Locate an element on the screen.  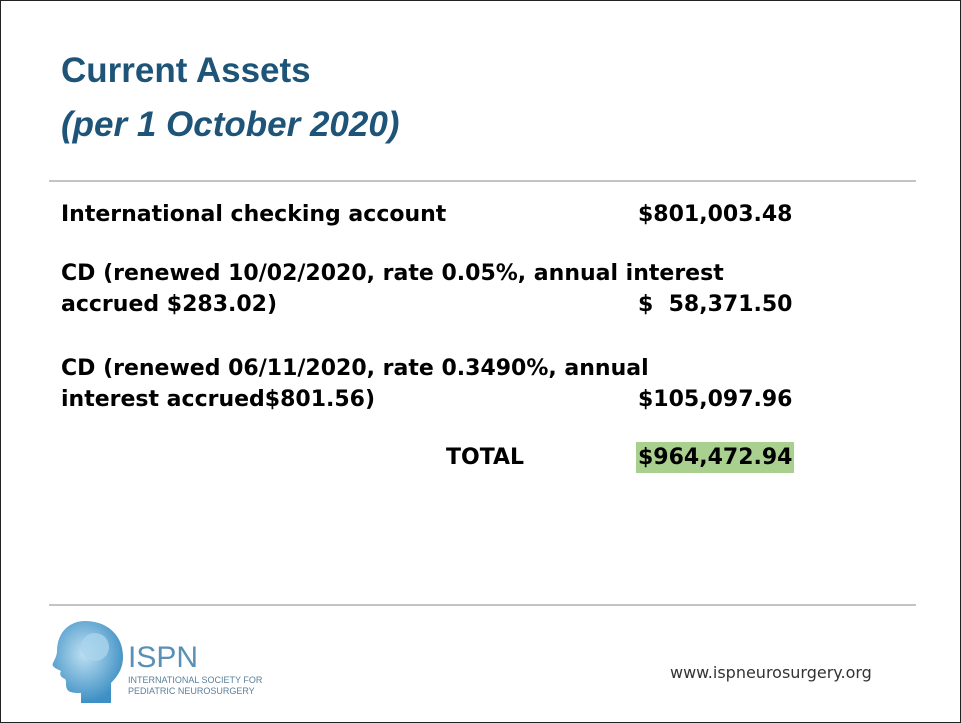
title: Current Assets is located at coordinates (186, 70).